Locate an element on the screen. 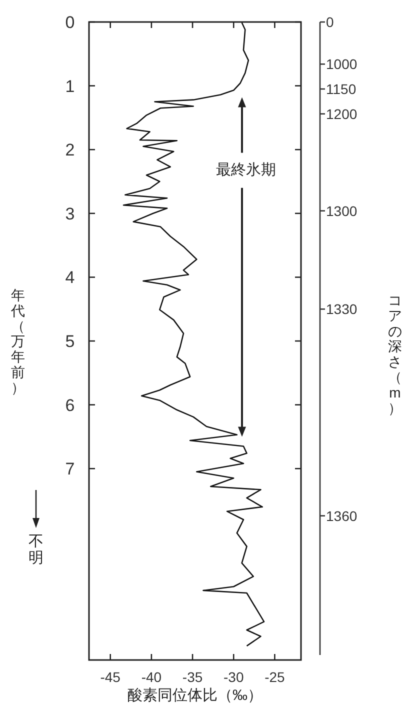  x-tick-label: -25 is located at coordinates (275, 677).